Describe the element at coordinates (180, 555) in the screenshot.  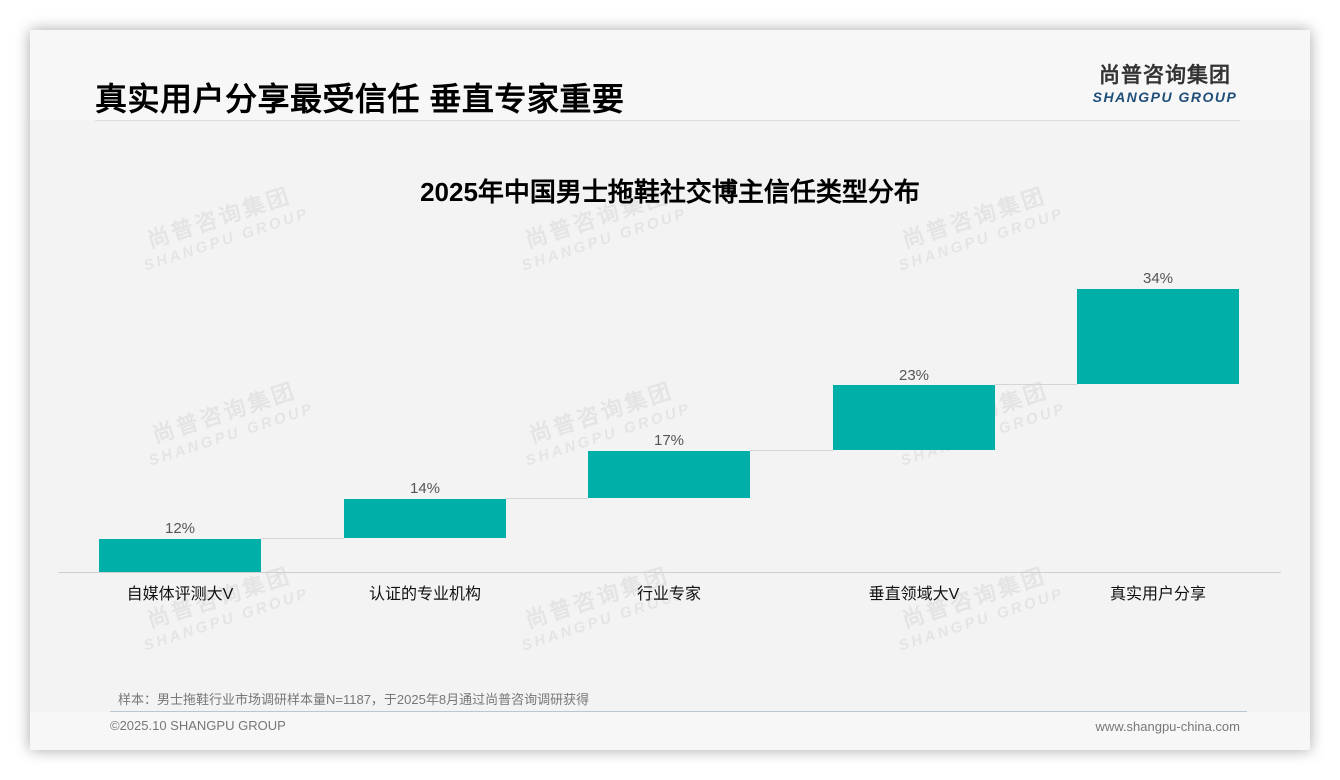
I see `bar-self-media-kol` at that location.